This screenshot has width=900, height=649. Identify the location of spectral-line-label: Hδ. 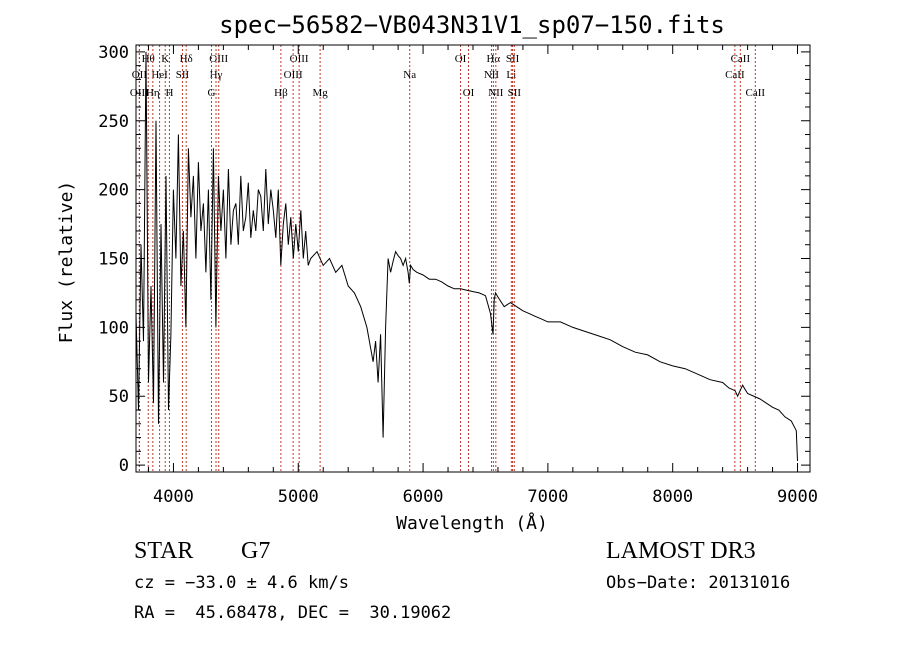
(186, 59).